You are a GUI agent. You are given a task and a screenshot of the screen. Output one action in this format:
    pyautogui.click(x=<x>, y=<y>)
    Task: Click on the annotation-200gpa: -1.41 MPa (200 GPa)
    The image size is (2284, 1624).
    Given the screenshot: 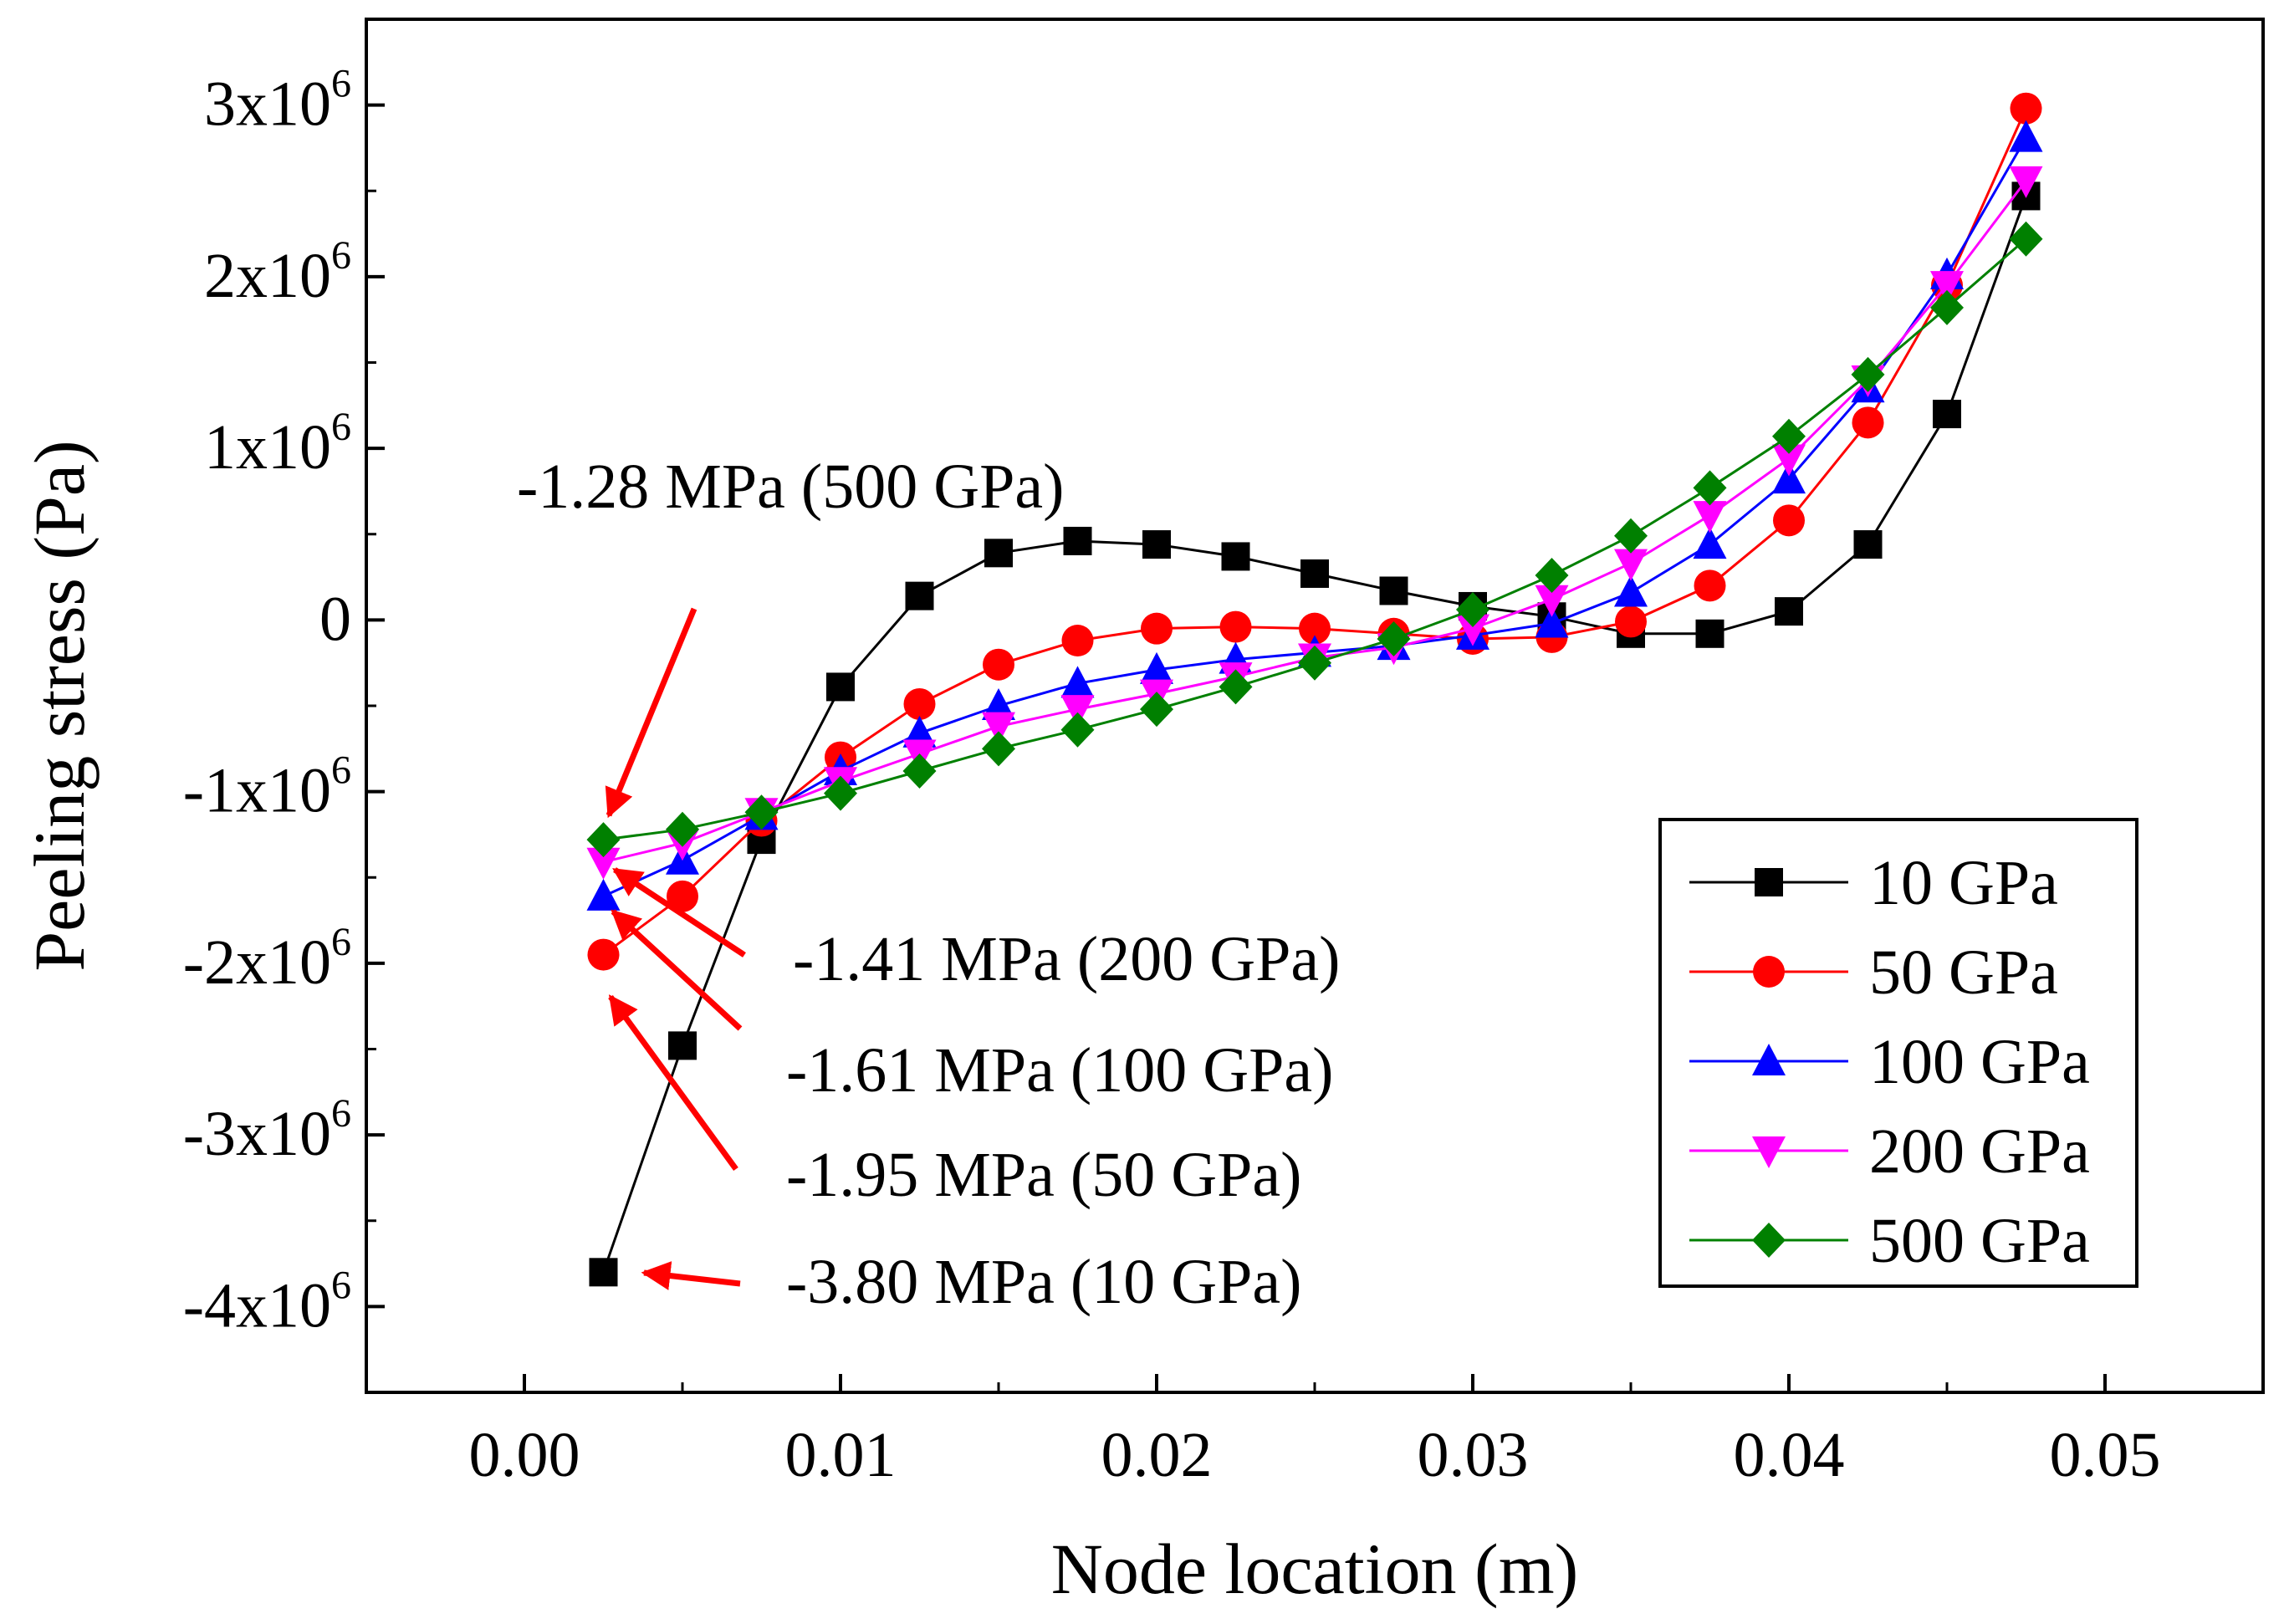 What is the action you would take?
    pyautogui.click(x=1067, y=959)
    